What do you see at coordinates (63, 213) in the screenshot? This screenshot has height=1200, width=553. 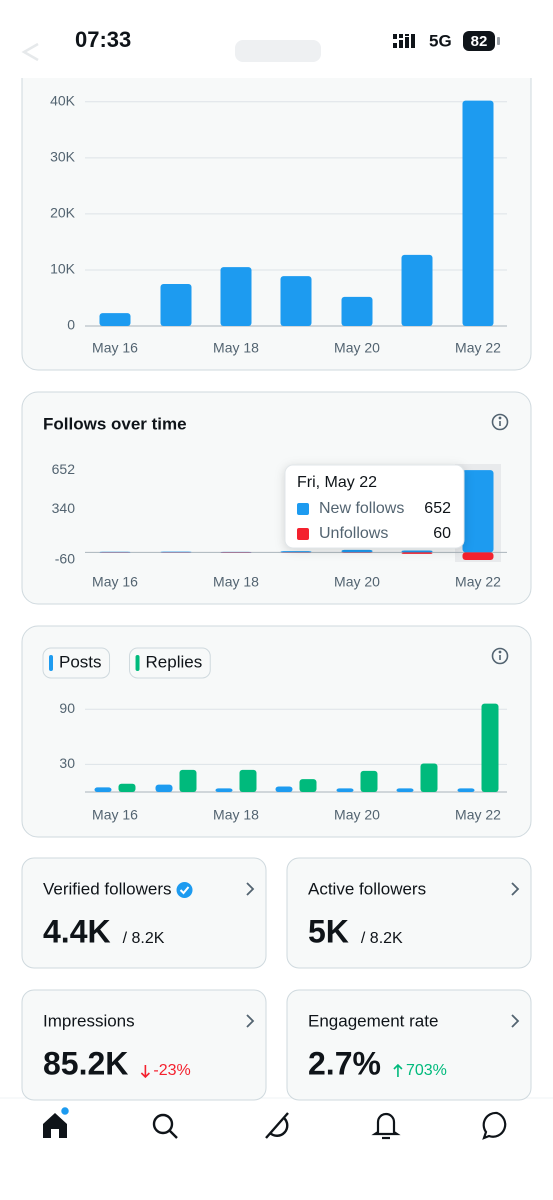 I see `y-tick-label: 20K` at bounding box center [63, 213].